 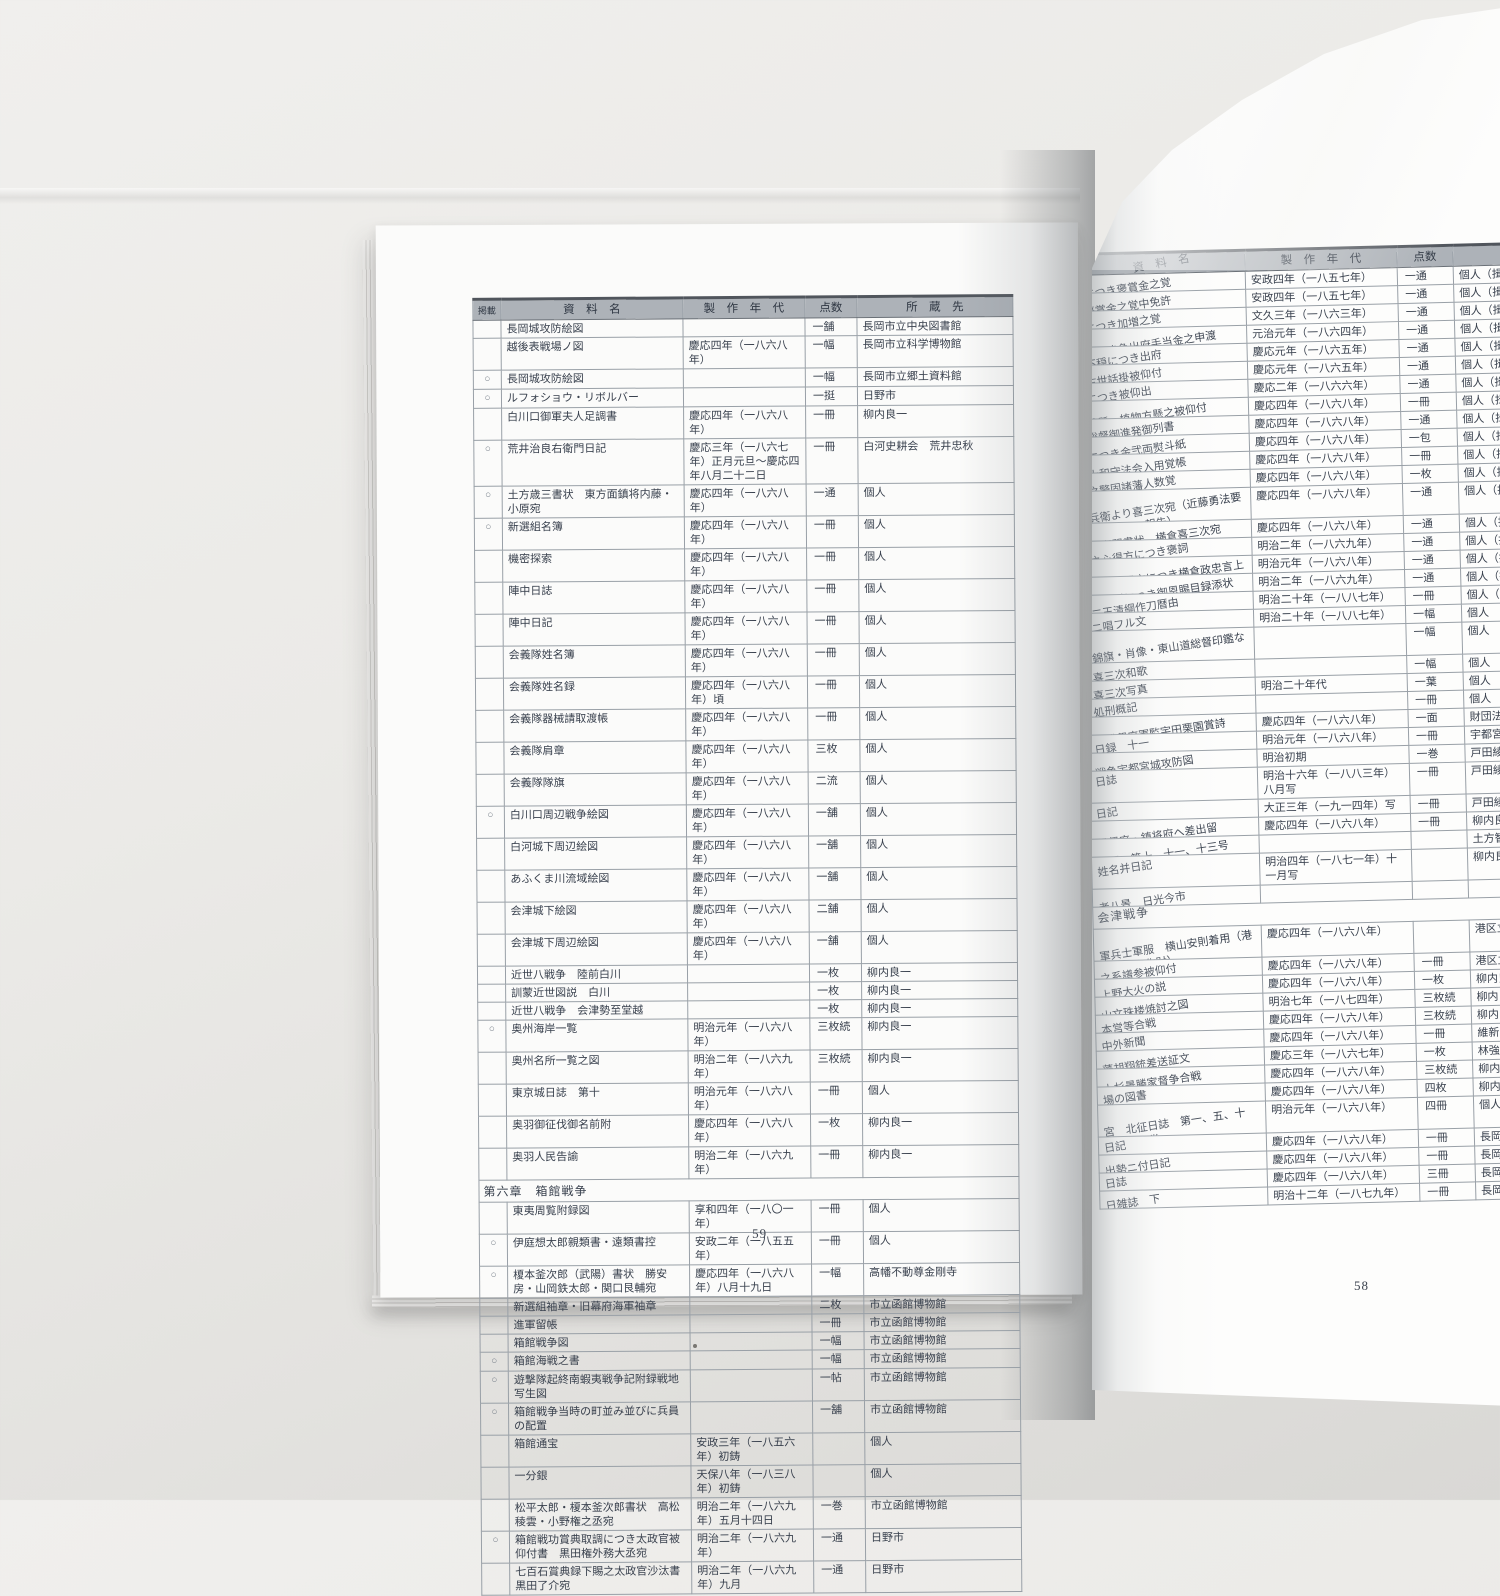 I want to click on col-header-material-name: 資 料 名, so click(x=591, y=309).